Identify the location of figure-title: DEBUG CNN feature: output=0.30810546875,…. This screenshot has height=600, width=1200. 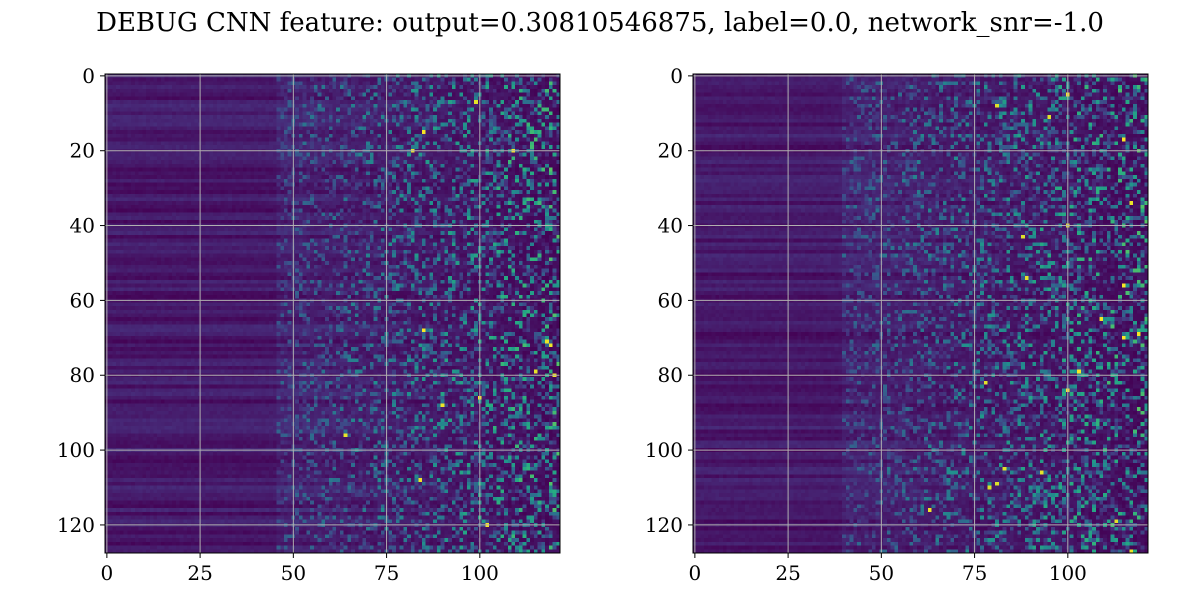
(600, 23).